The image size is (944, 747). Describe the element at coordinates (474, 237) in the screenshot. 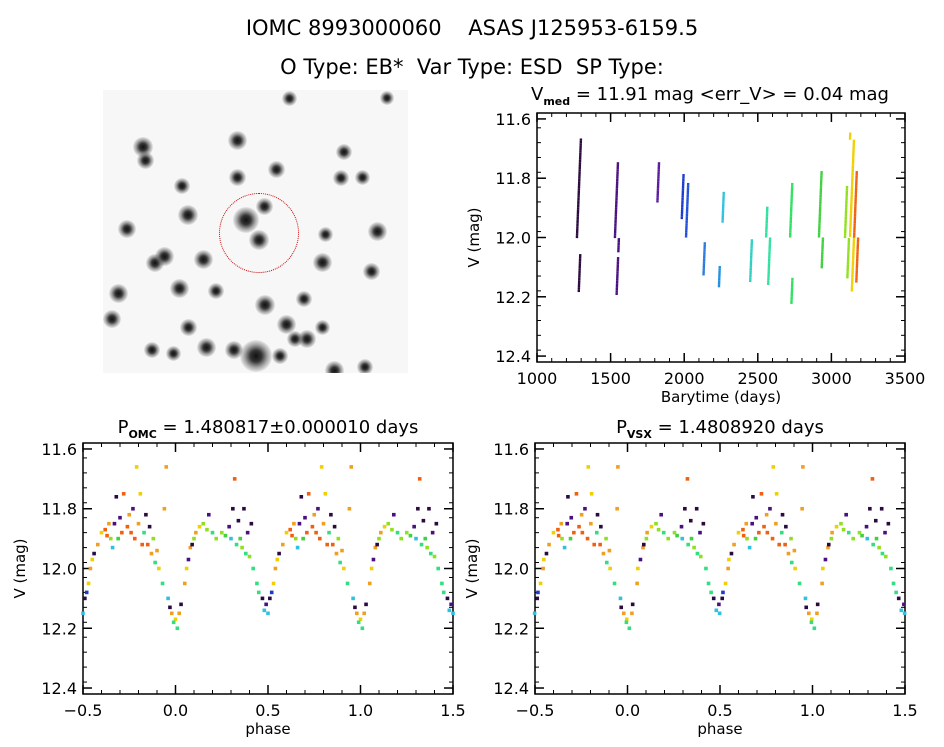

I see `y-axis-label: V (mag)` at that location.